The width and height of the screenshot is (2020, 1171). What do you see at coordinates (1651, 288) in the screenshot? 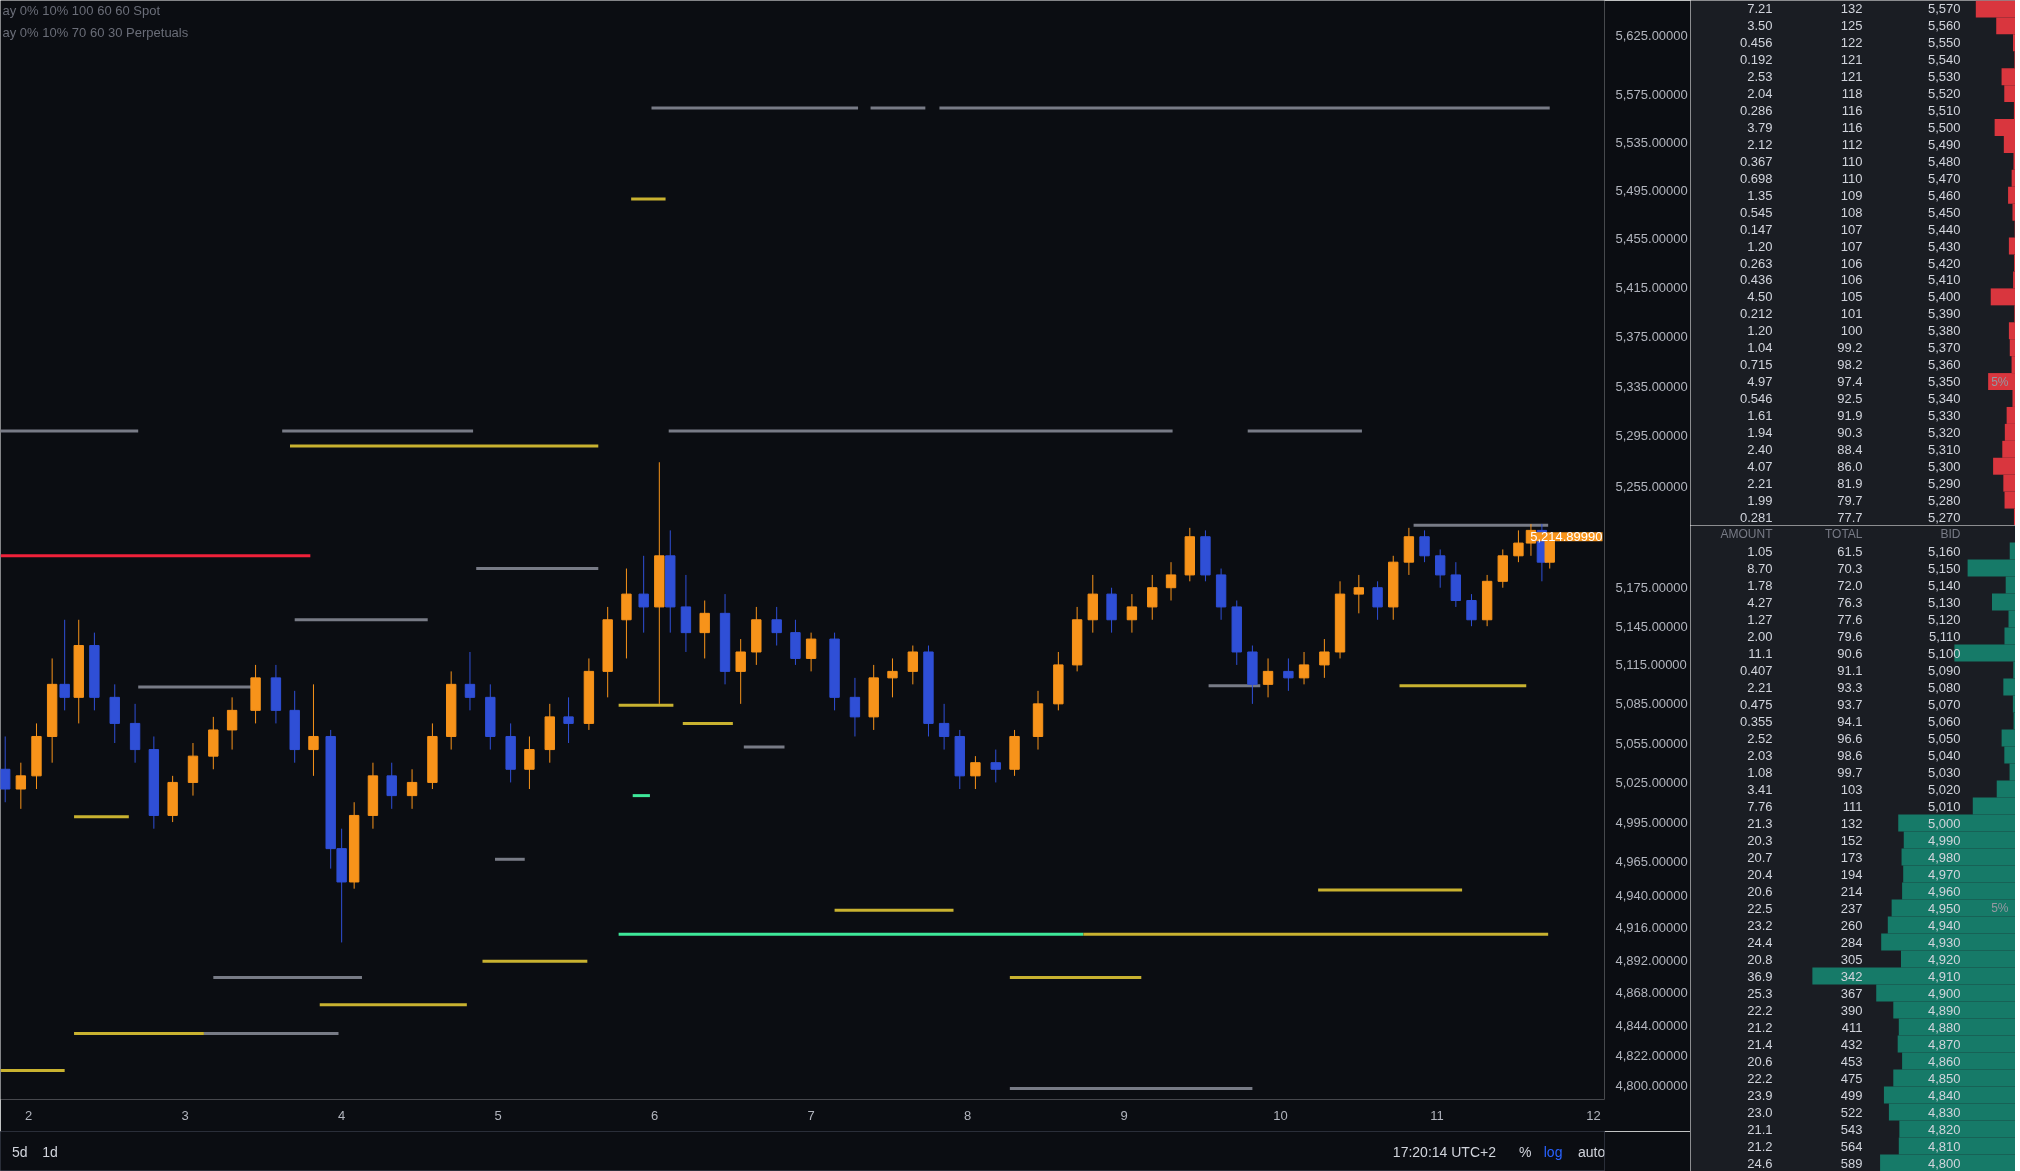
I see `y-tick-label: 5,415.00000` at bounding box center [1651, 288].